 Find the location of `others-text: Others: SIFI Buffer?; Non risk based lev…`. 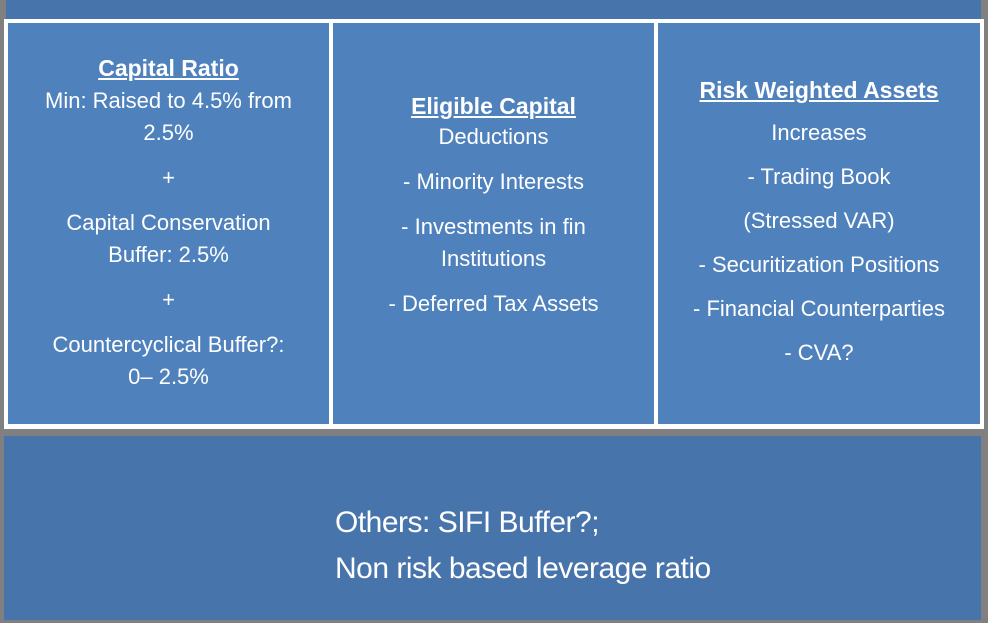

others-text: Others: SIFI Buffer?; Non risk based lev… is located at coordinates (523, 546).